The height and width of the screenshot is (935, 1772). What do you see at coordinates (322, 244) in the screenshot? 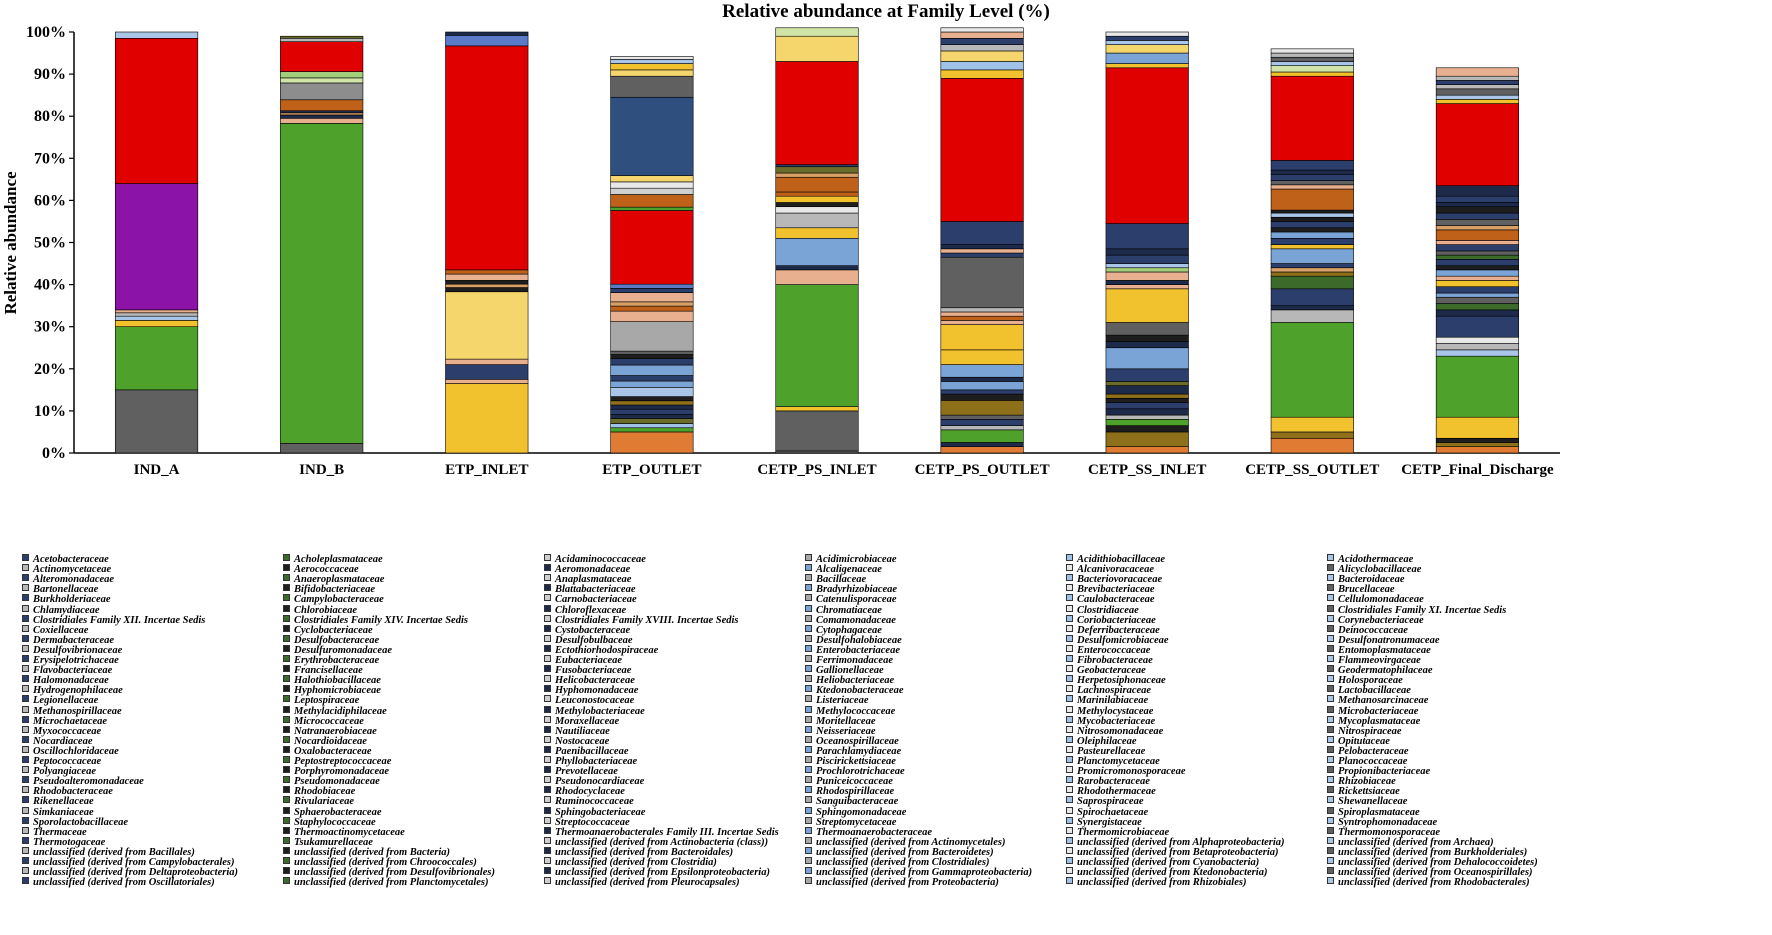
I see `bar-stack` at bounding box center [322, 244].